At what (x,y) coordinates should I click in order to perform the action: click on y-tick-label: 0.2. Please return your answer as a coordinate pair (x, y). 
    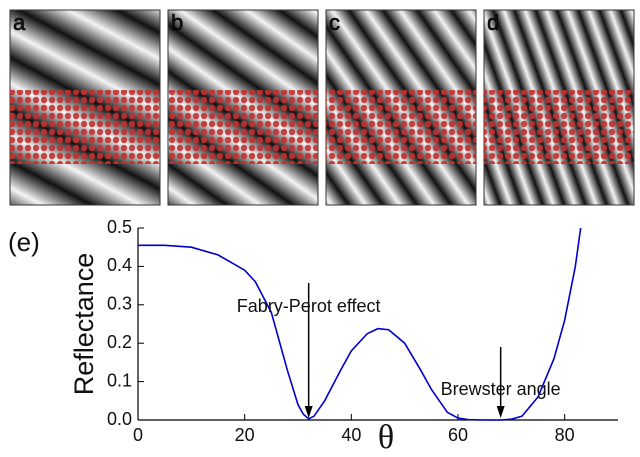
    Looking at the image, I should click on (119, 342).